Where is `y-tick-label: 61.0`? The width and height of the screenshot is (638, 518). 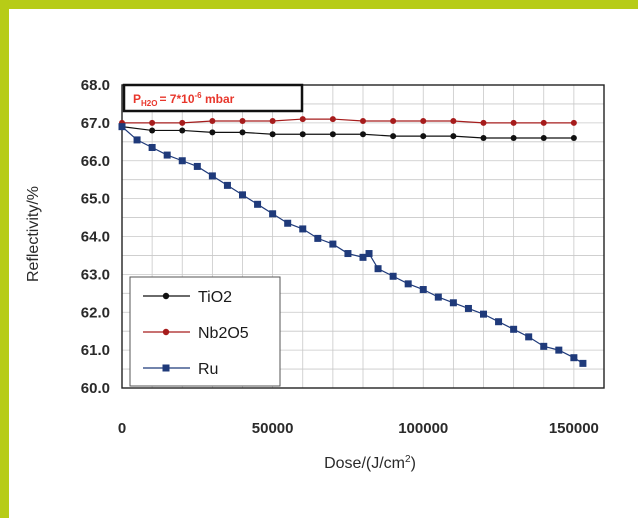
y-tick-label: 61.0 is located at coordinates (95, 350).